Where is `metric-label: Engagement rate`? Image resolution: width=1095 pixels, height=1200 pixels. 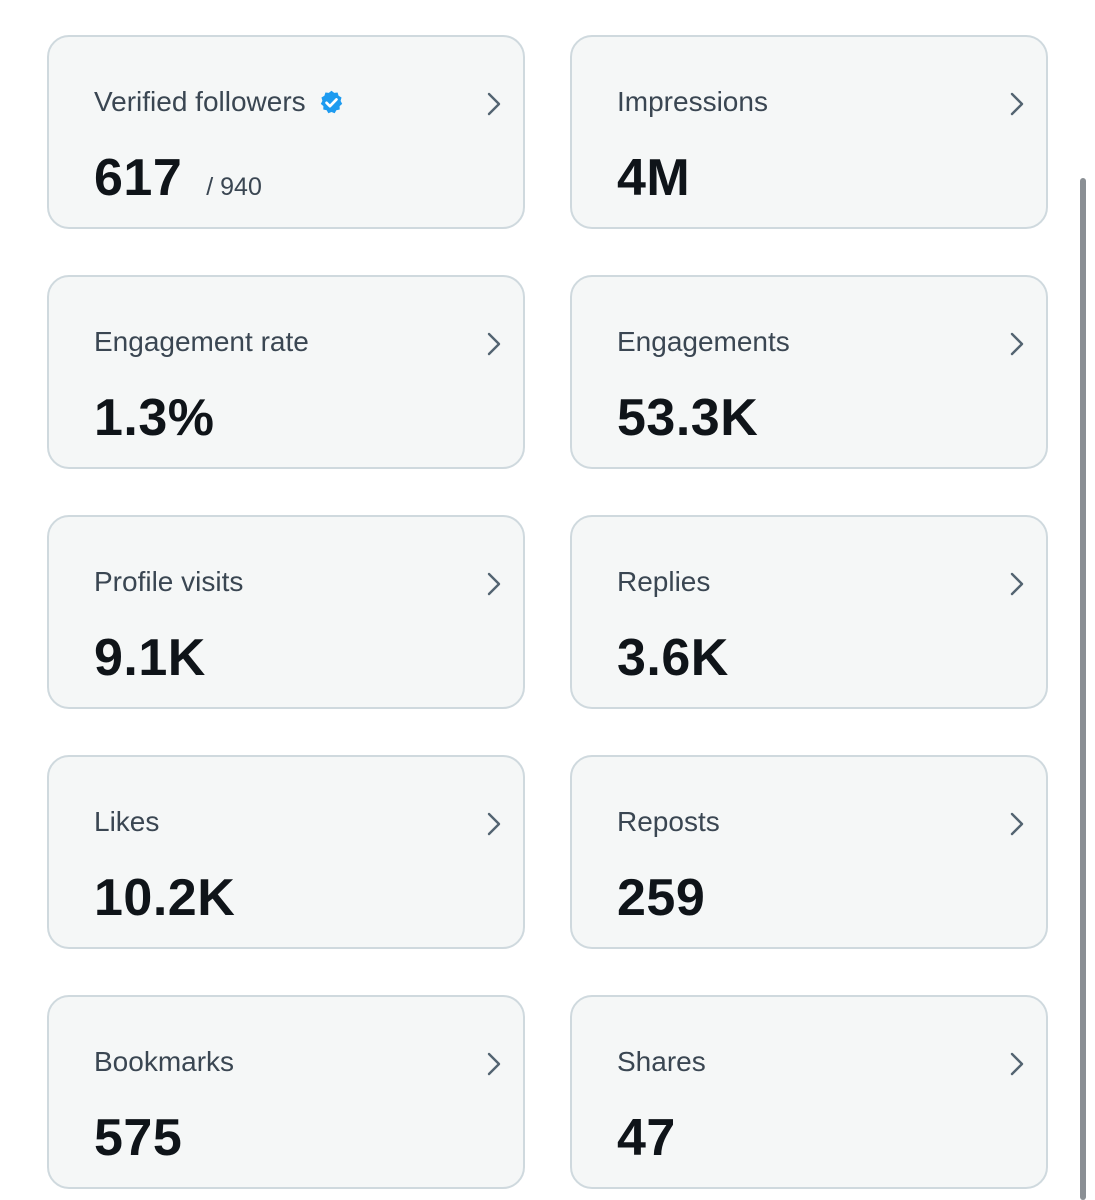 metric-label: Engagement rate is located at coordinates (201, 341).